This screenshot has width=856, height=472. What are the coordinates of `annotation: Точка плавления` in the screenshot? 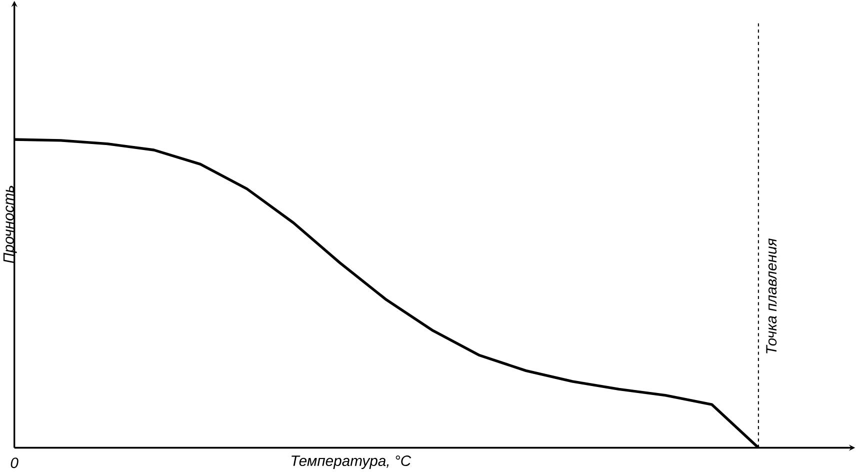 It's located at (771, 296).